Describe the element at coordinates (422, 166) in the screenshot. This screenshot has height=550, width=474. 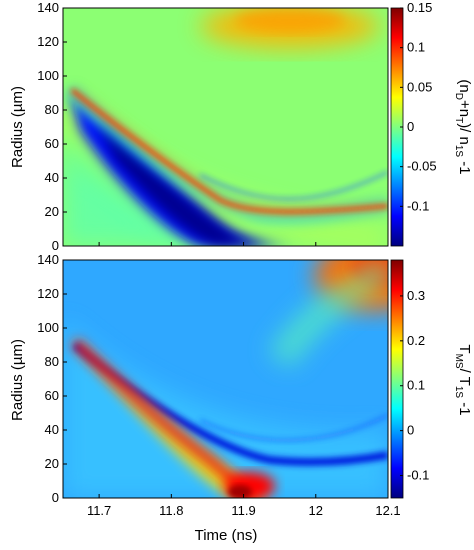
I see `top-colorbar-tick-label: -0.05` at that location.